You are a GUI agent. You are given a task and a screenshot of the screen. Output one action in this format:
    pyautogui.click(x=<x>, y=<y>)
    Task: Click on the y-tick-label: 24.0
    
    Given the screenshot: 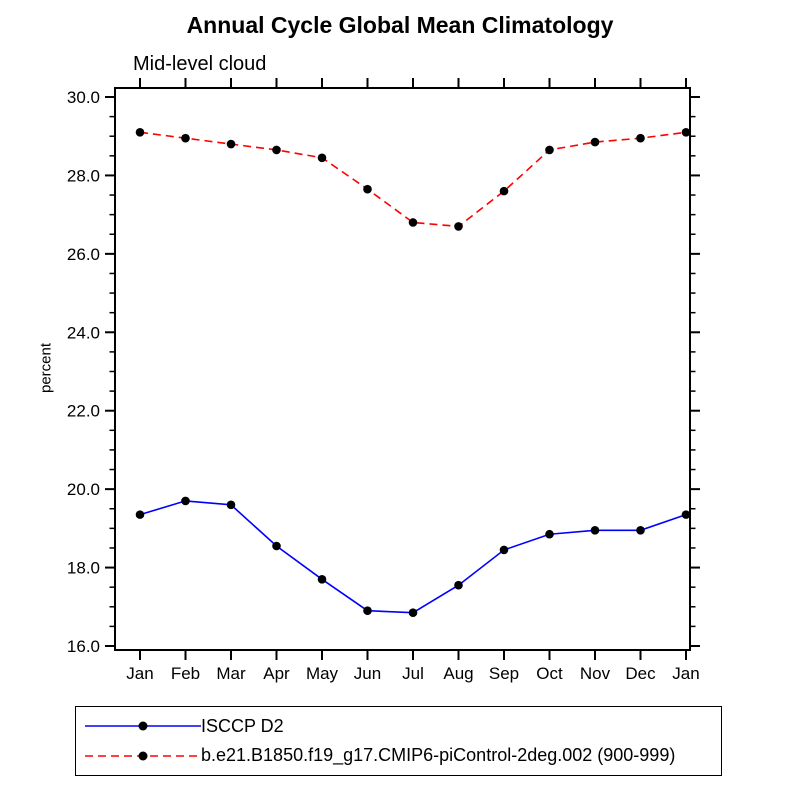 What is the action you would take?
    pyautogui.click(x=83, y=332)
    